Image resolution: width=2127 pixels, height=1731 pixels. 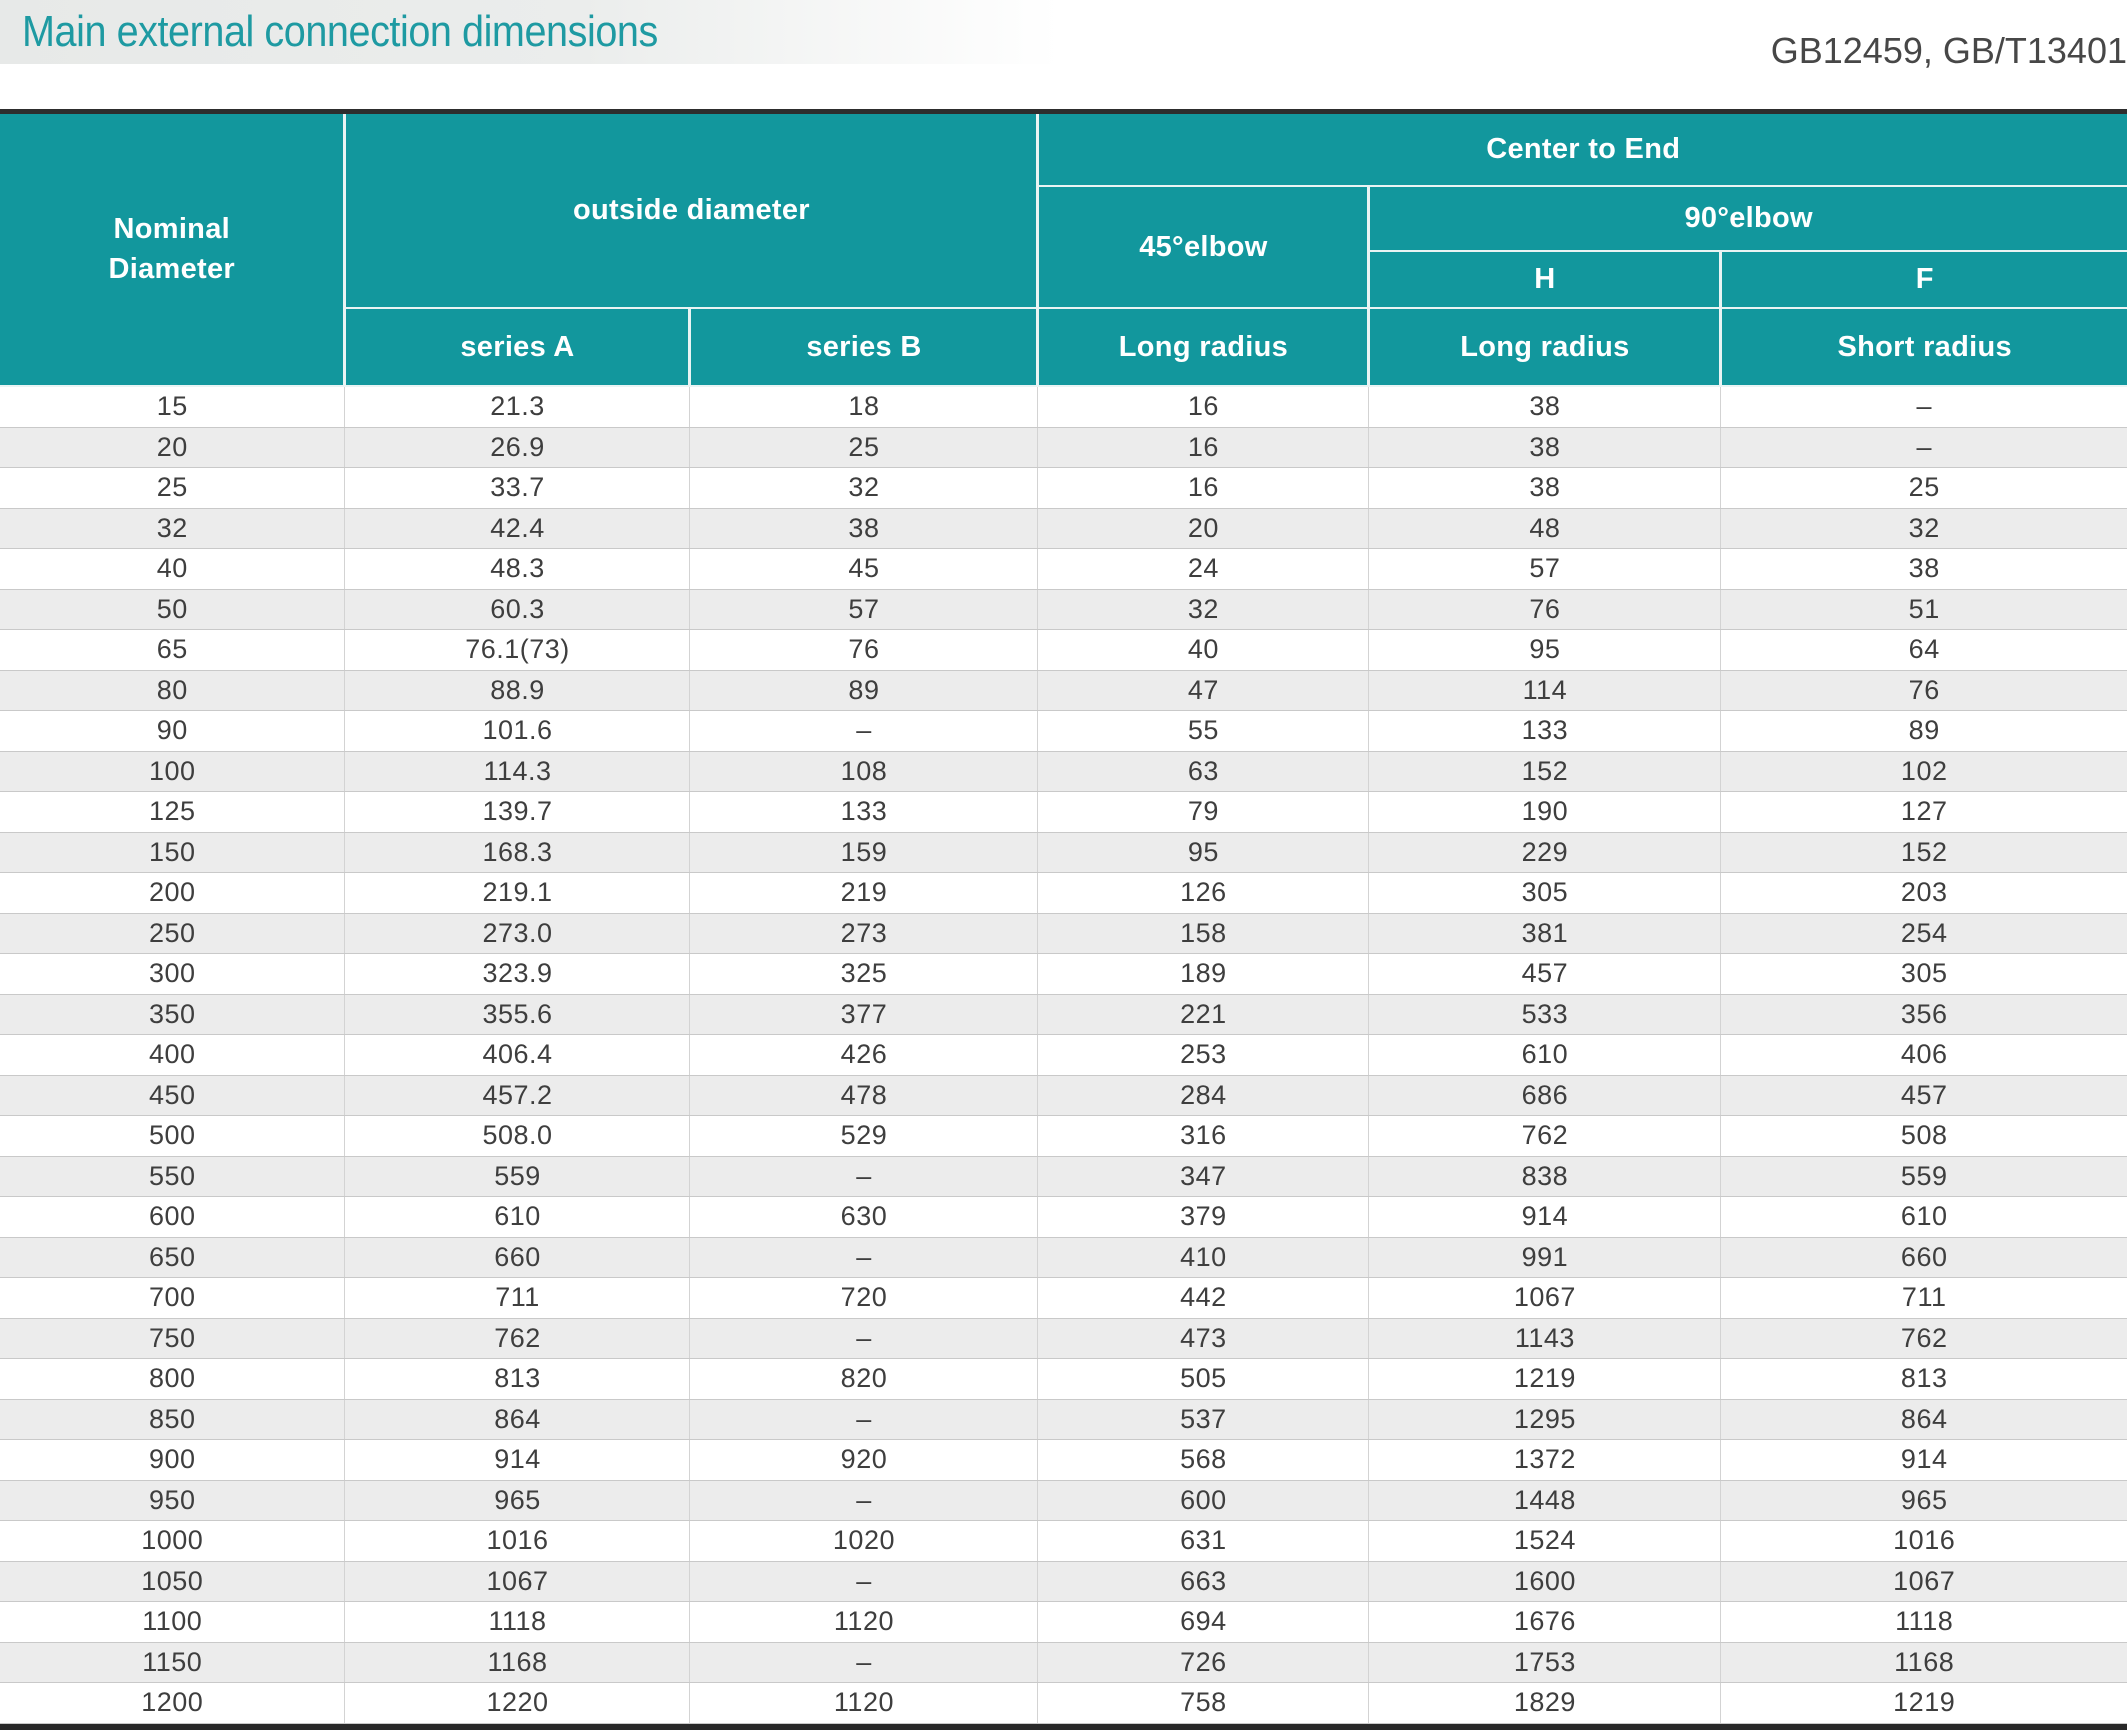 I want to click on table-cell: 758, so click(x=1203, y=1703).